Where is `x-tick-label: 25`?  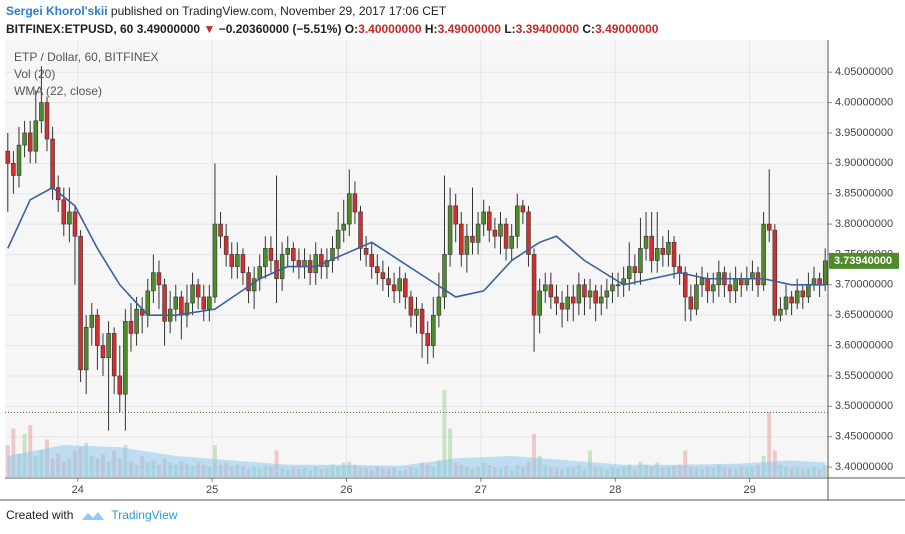 x-tick-label: 25 is located at coordinates (212, 490).